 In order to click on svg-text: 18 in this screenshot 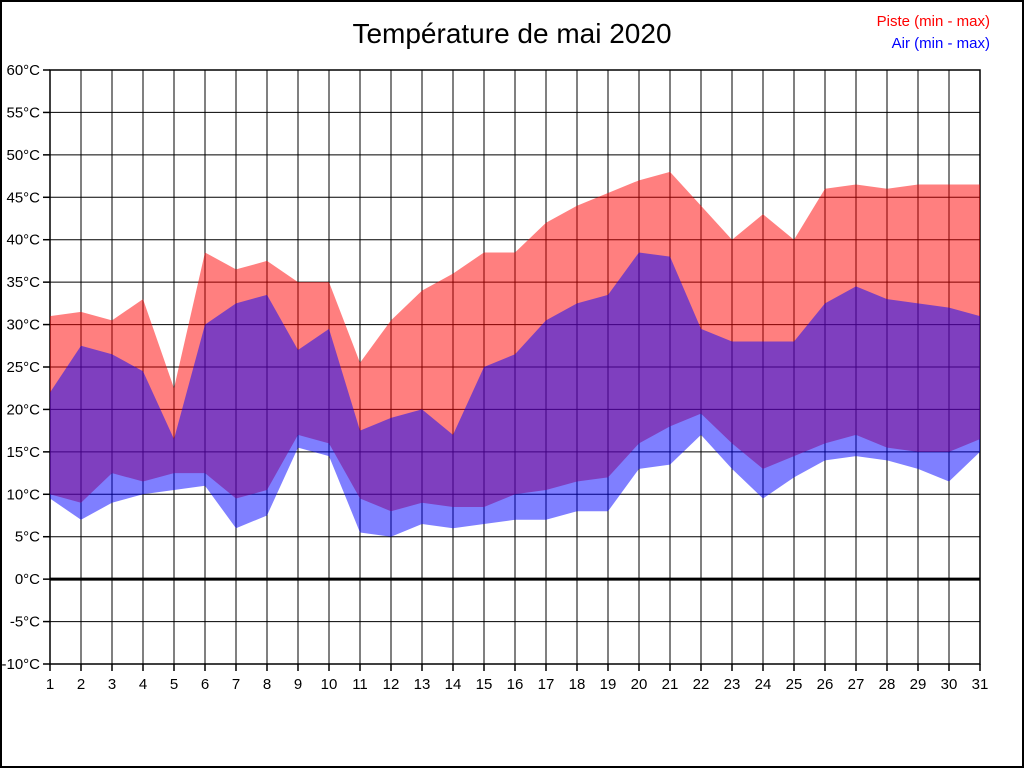, I will do `click(577, 684)`.